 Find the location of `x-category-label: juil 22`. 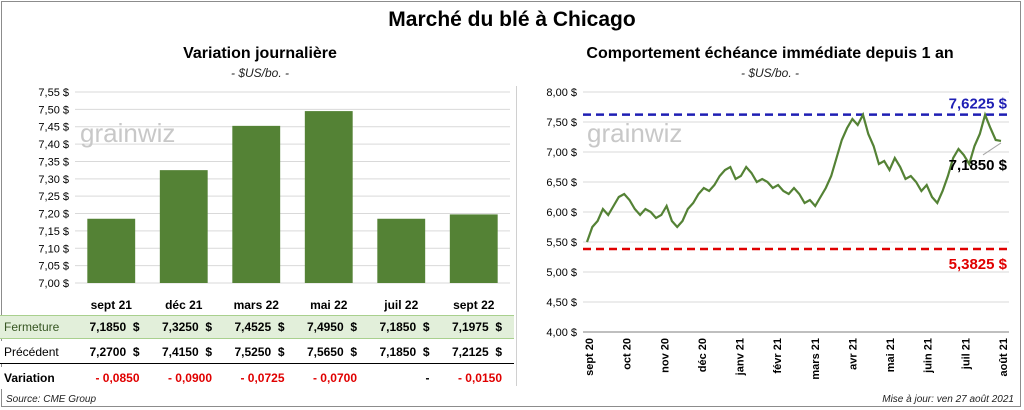

x-category-label: juil 22 is located at coordinates (400, 305).